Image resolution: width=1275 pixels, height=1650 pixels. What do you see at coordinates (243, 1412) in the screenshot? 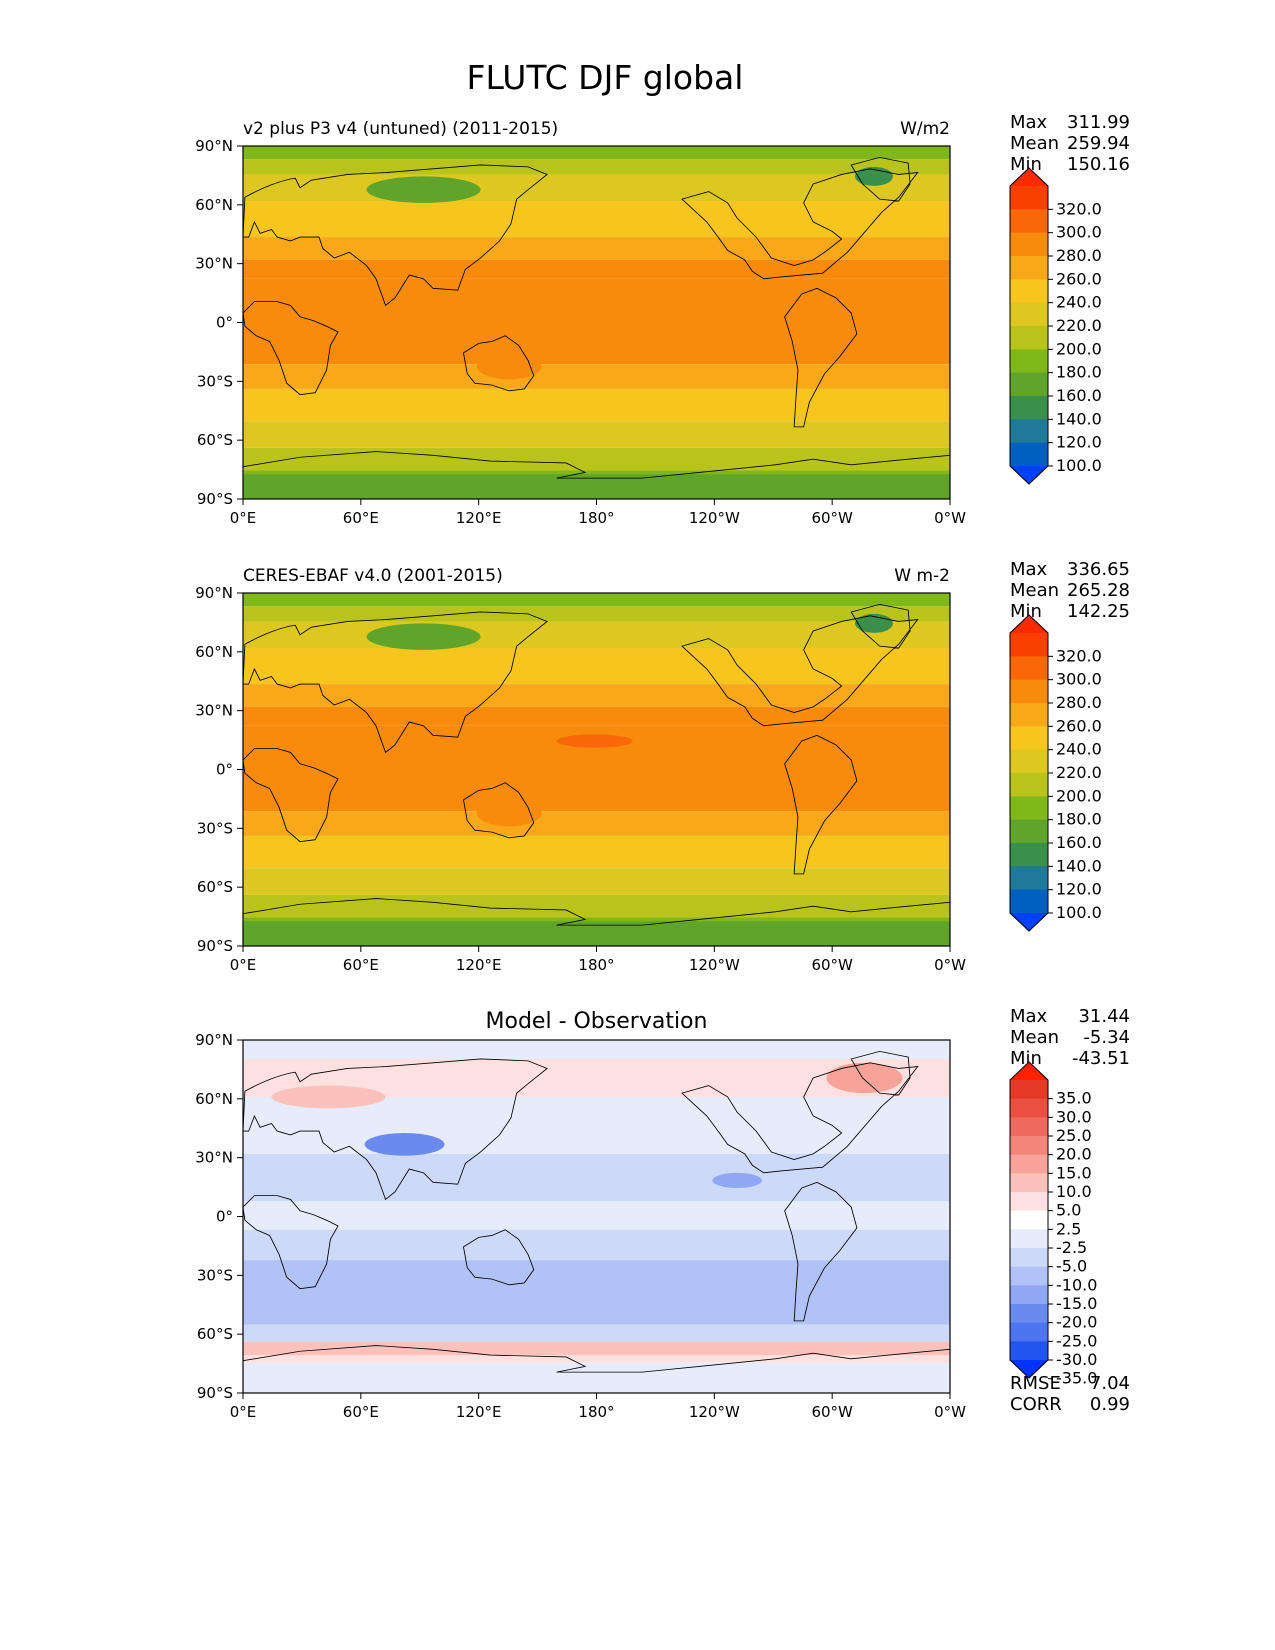
I see `lon-tick-label: 0°E` at bounding box center [243, 1412].